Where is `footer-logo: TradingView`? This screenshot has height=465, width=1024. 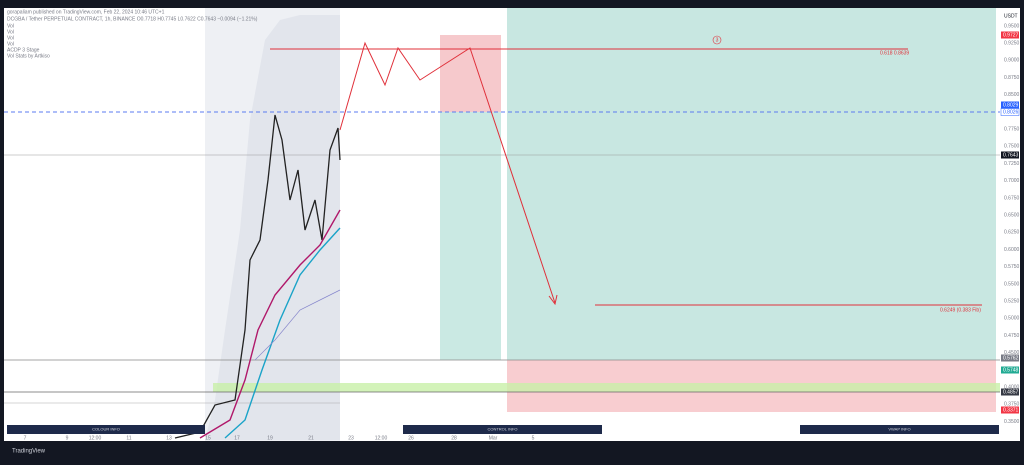 footer-logo: TradingView is located at coordinates (29, 452).